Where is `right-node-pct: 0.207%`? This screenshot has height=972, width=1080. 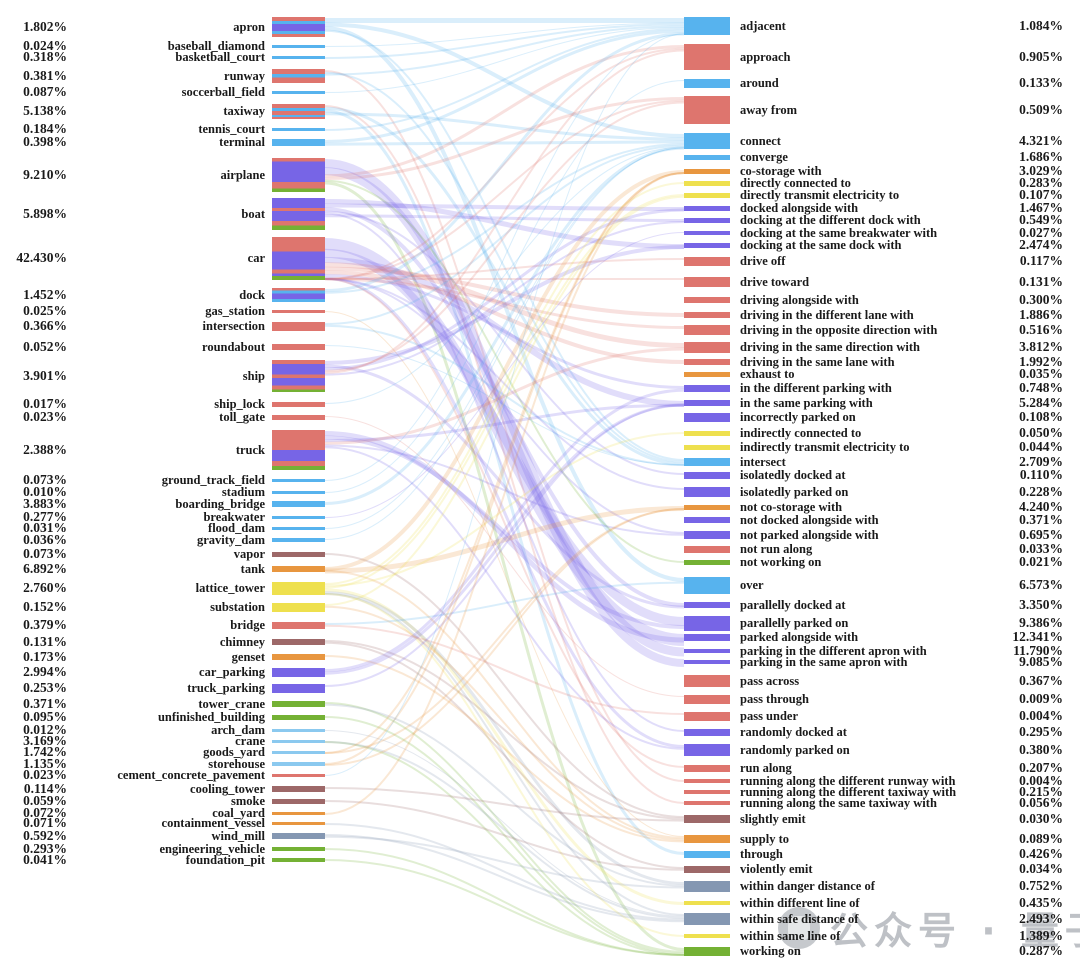
right-node-pct: 0.207% is located at coordinates (1041, 767).